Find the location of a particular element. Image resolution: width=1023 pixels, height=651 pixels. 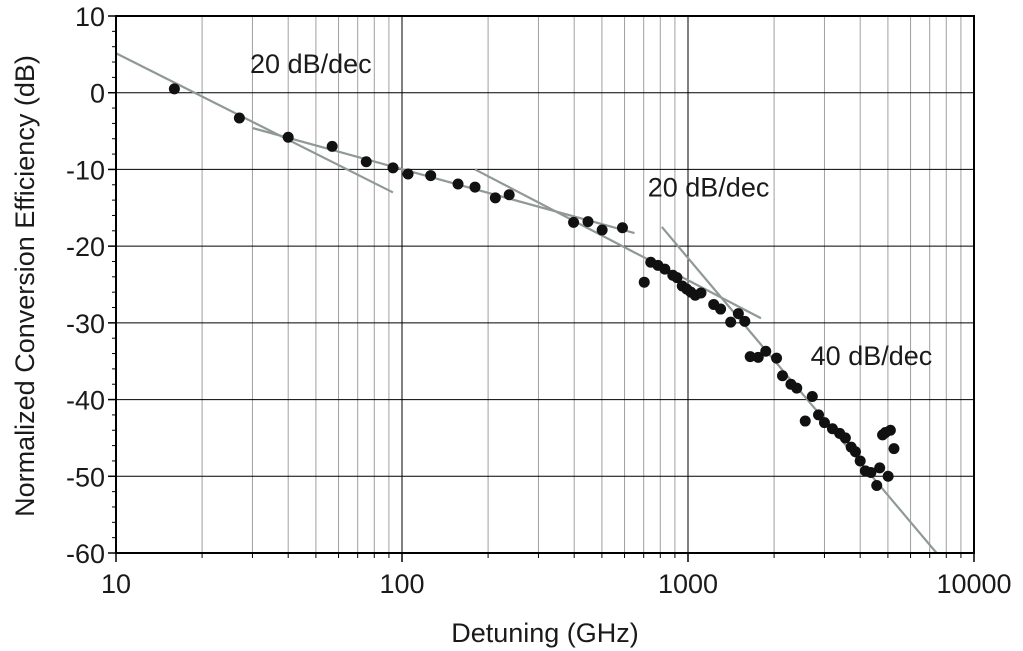

x-tick-labels: 10 100 1000 10000 is located at coordinates (556, 584).